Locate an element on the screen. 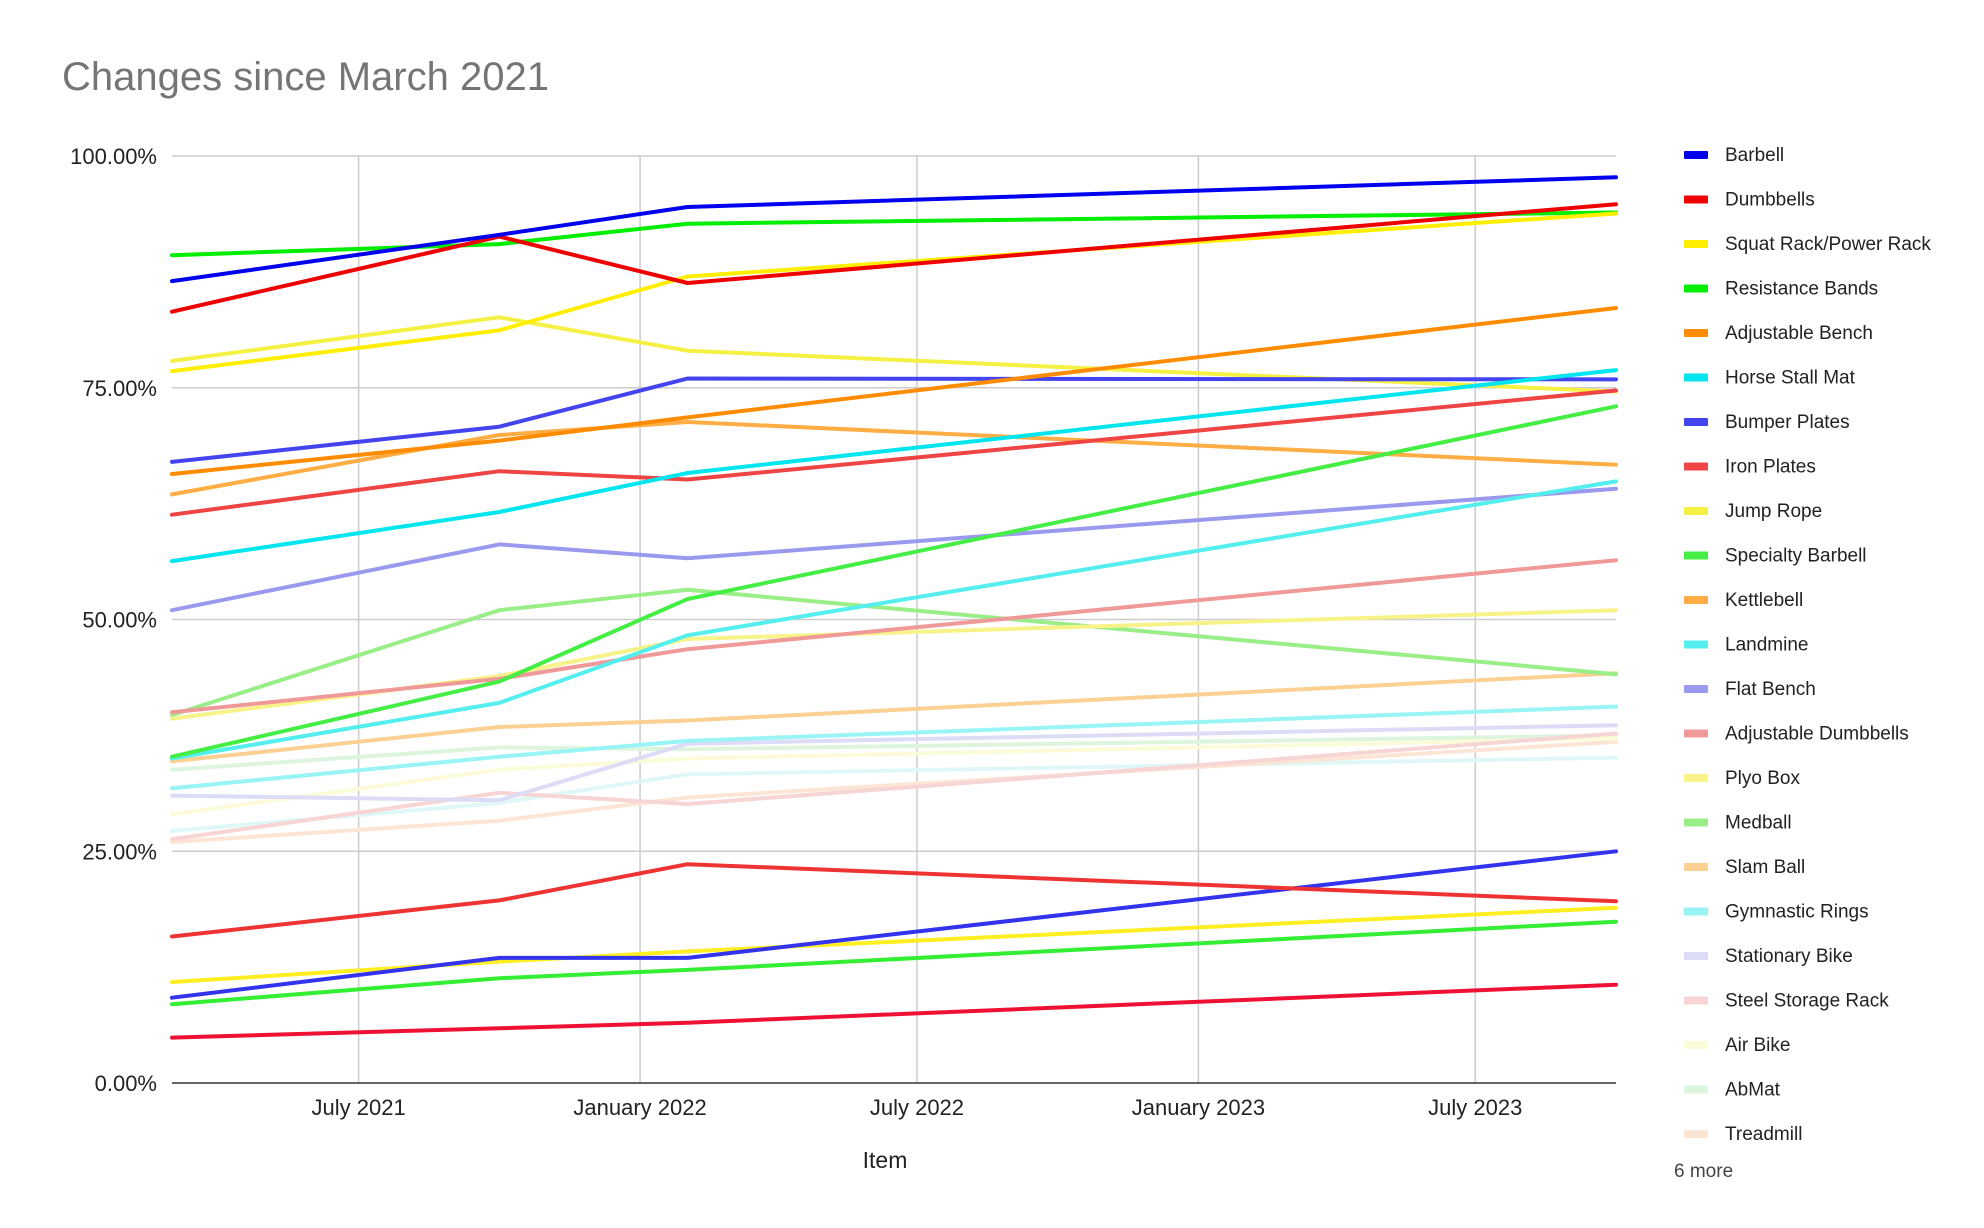 Image resolution: width=1984 pixels, height=1228 pixels. series-line-horse-stall-mat is located at coordinates (894, 466).